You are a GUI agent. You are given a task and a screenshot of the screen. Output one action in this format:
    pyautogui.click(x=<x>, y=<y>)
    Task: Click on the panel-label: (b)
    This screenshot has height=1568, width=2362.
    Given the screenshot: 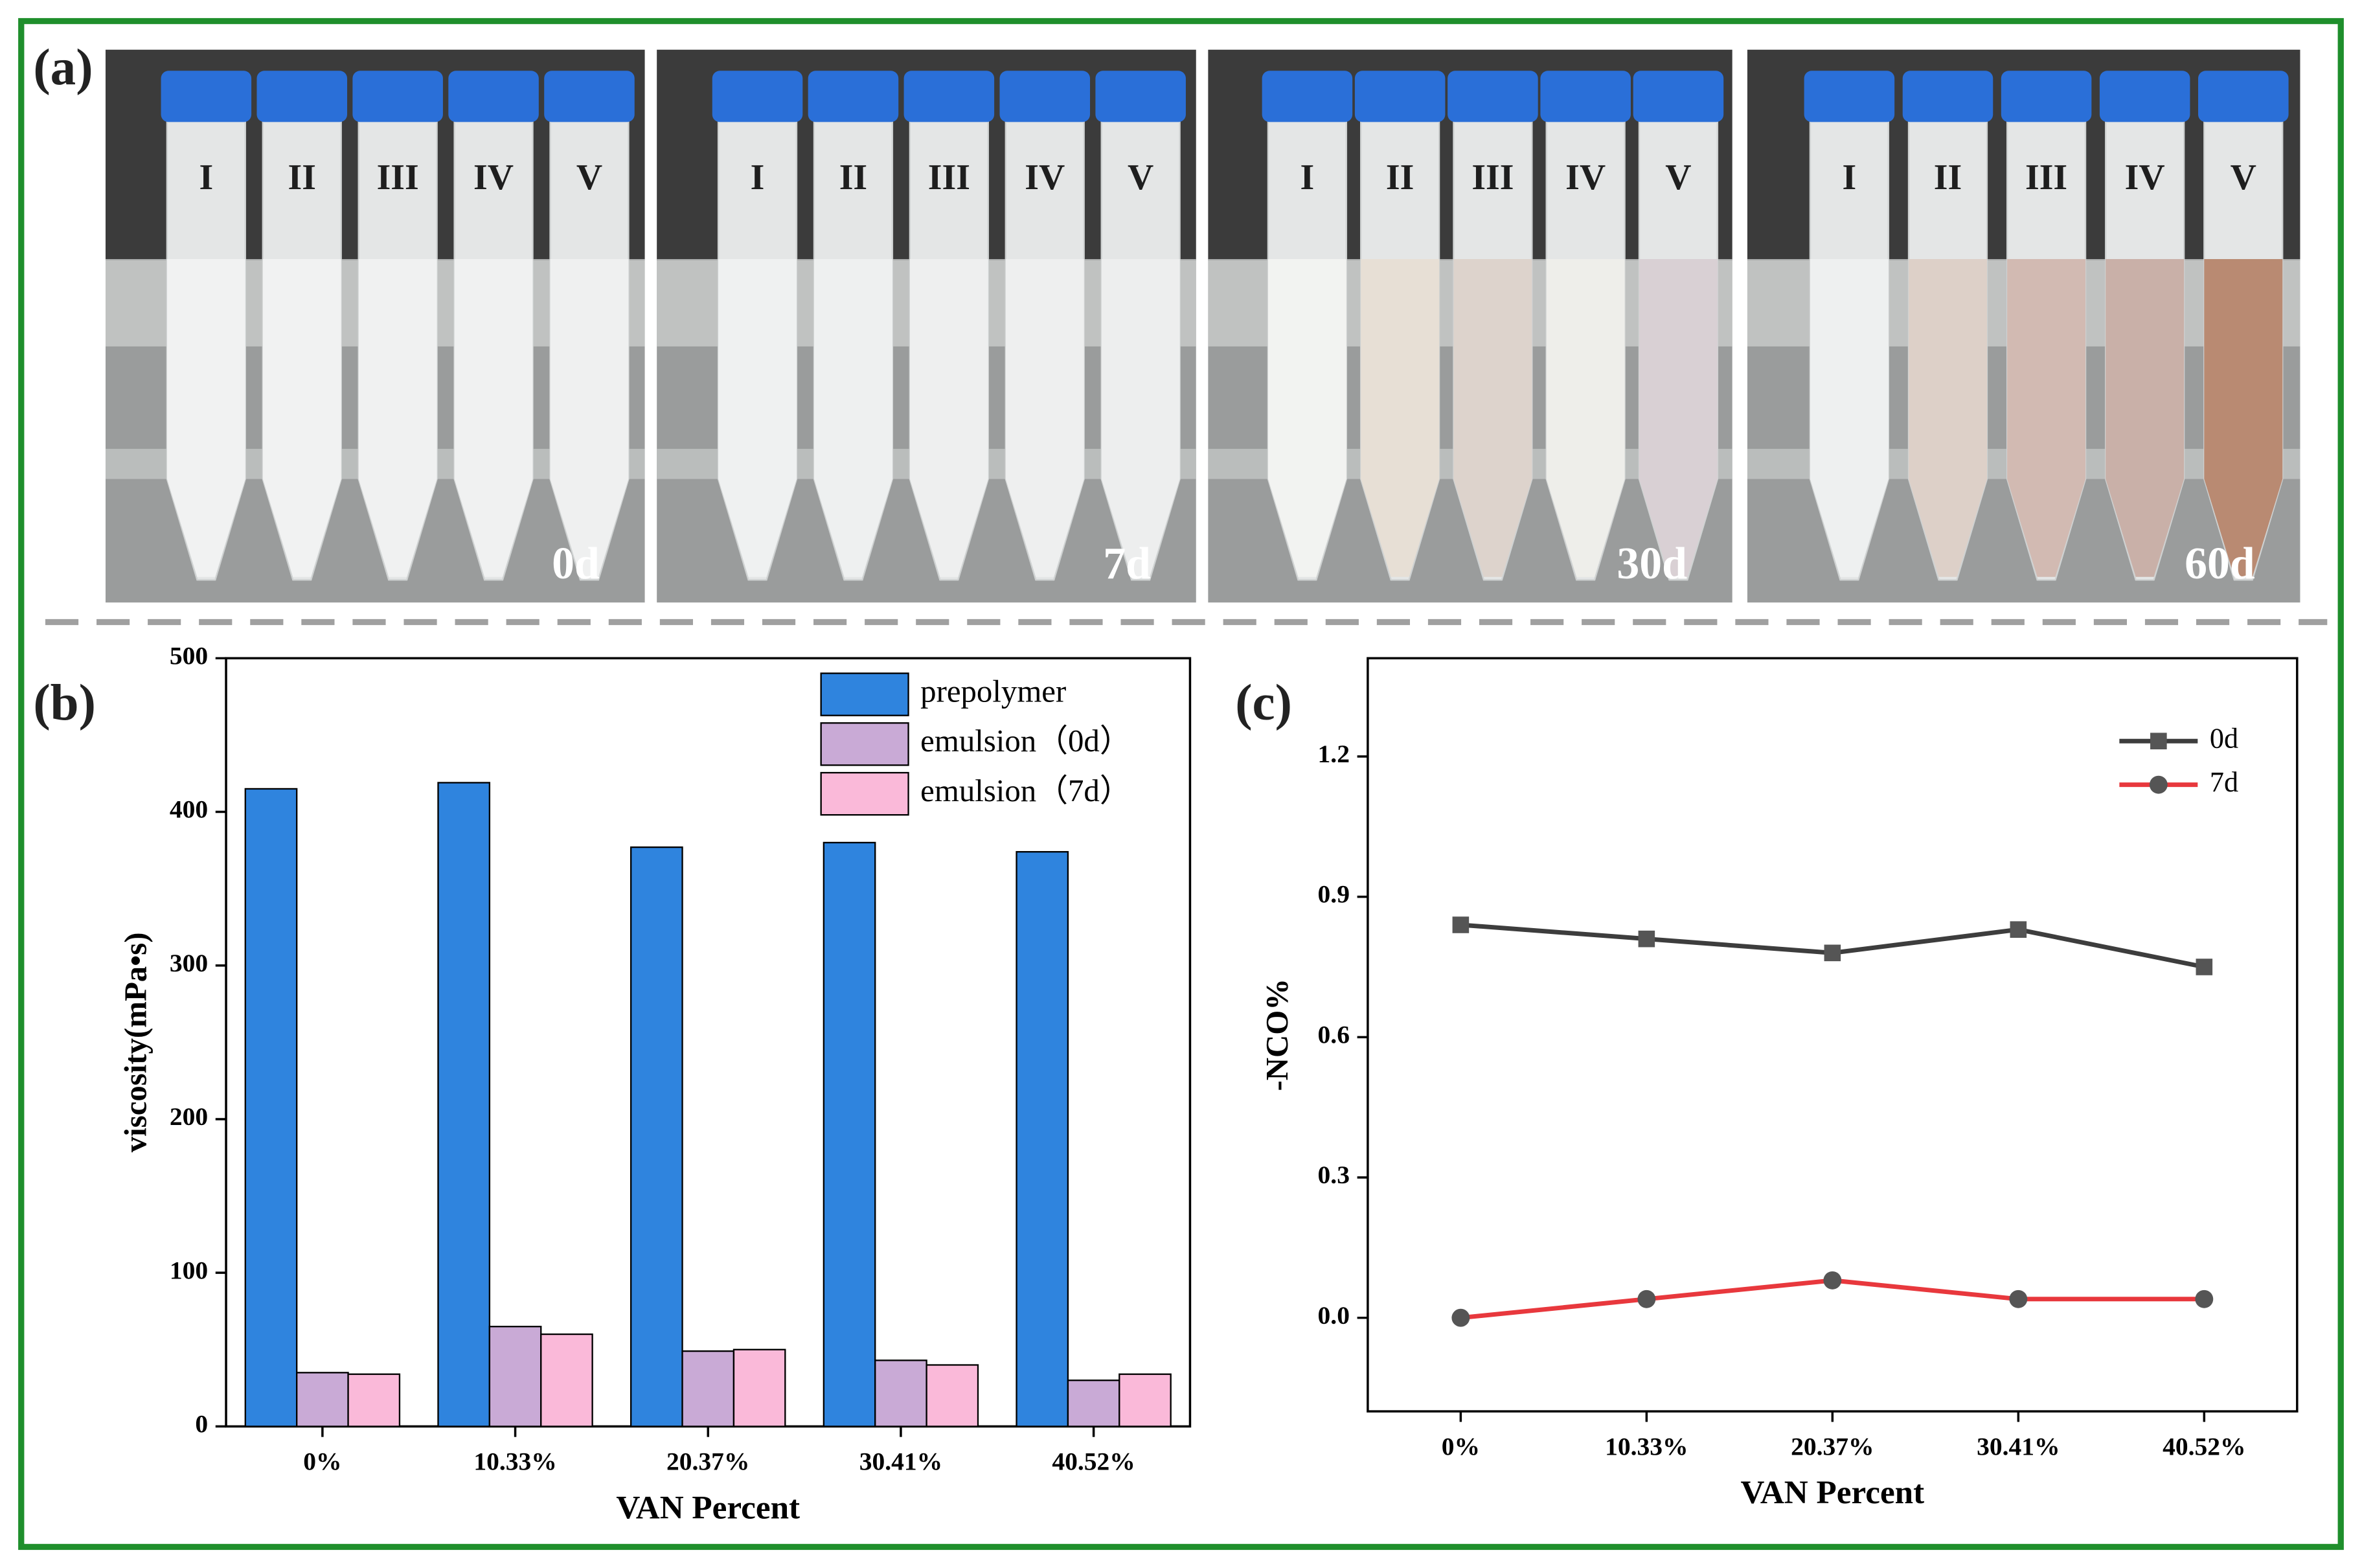 What is the action you would take?
    pyautogui.click(x=64, y=703)
    